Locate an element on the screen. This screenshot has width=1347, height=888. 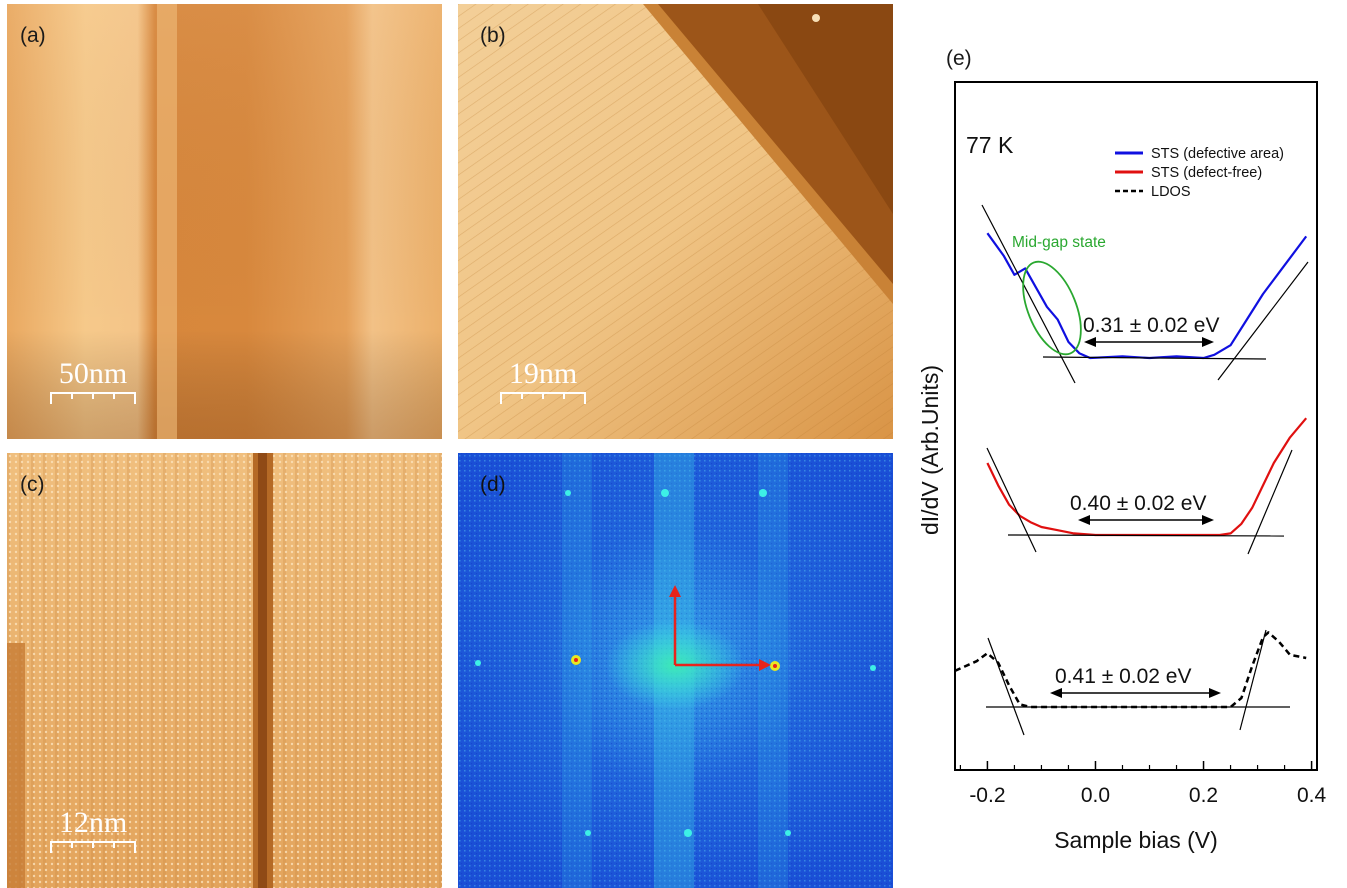
gap-arrows is located at coordinates (1135, 517).